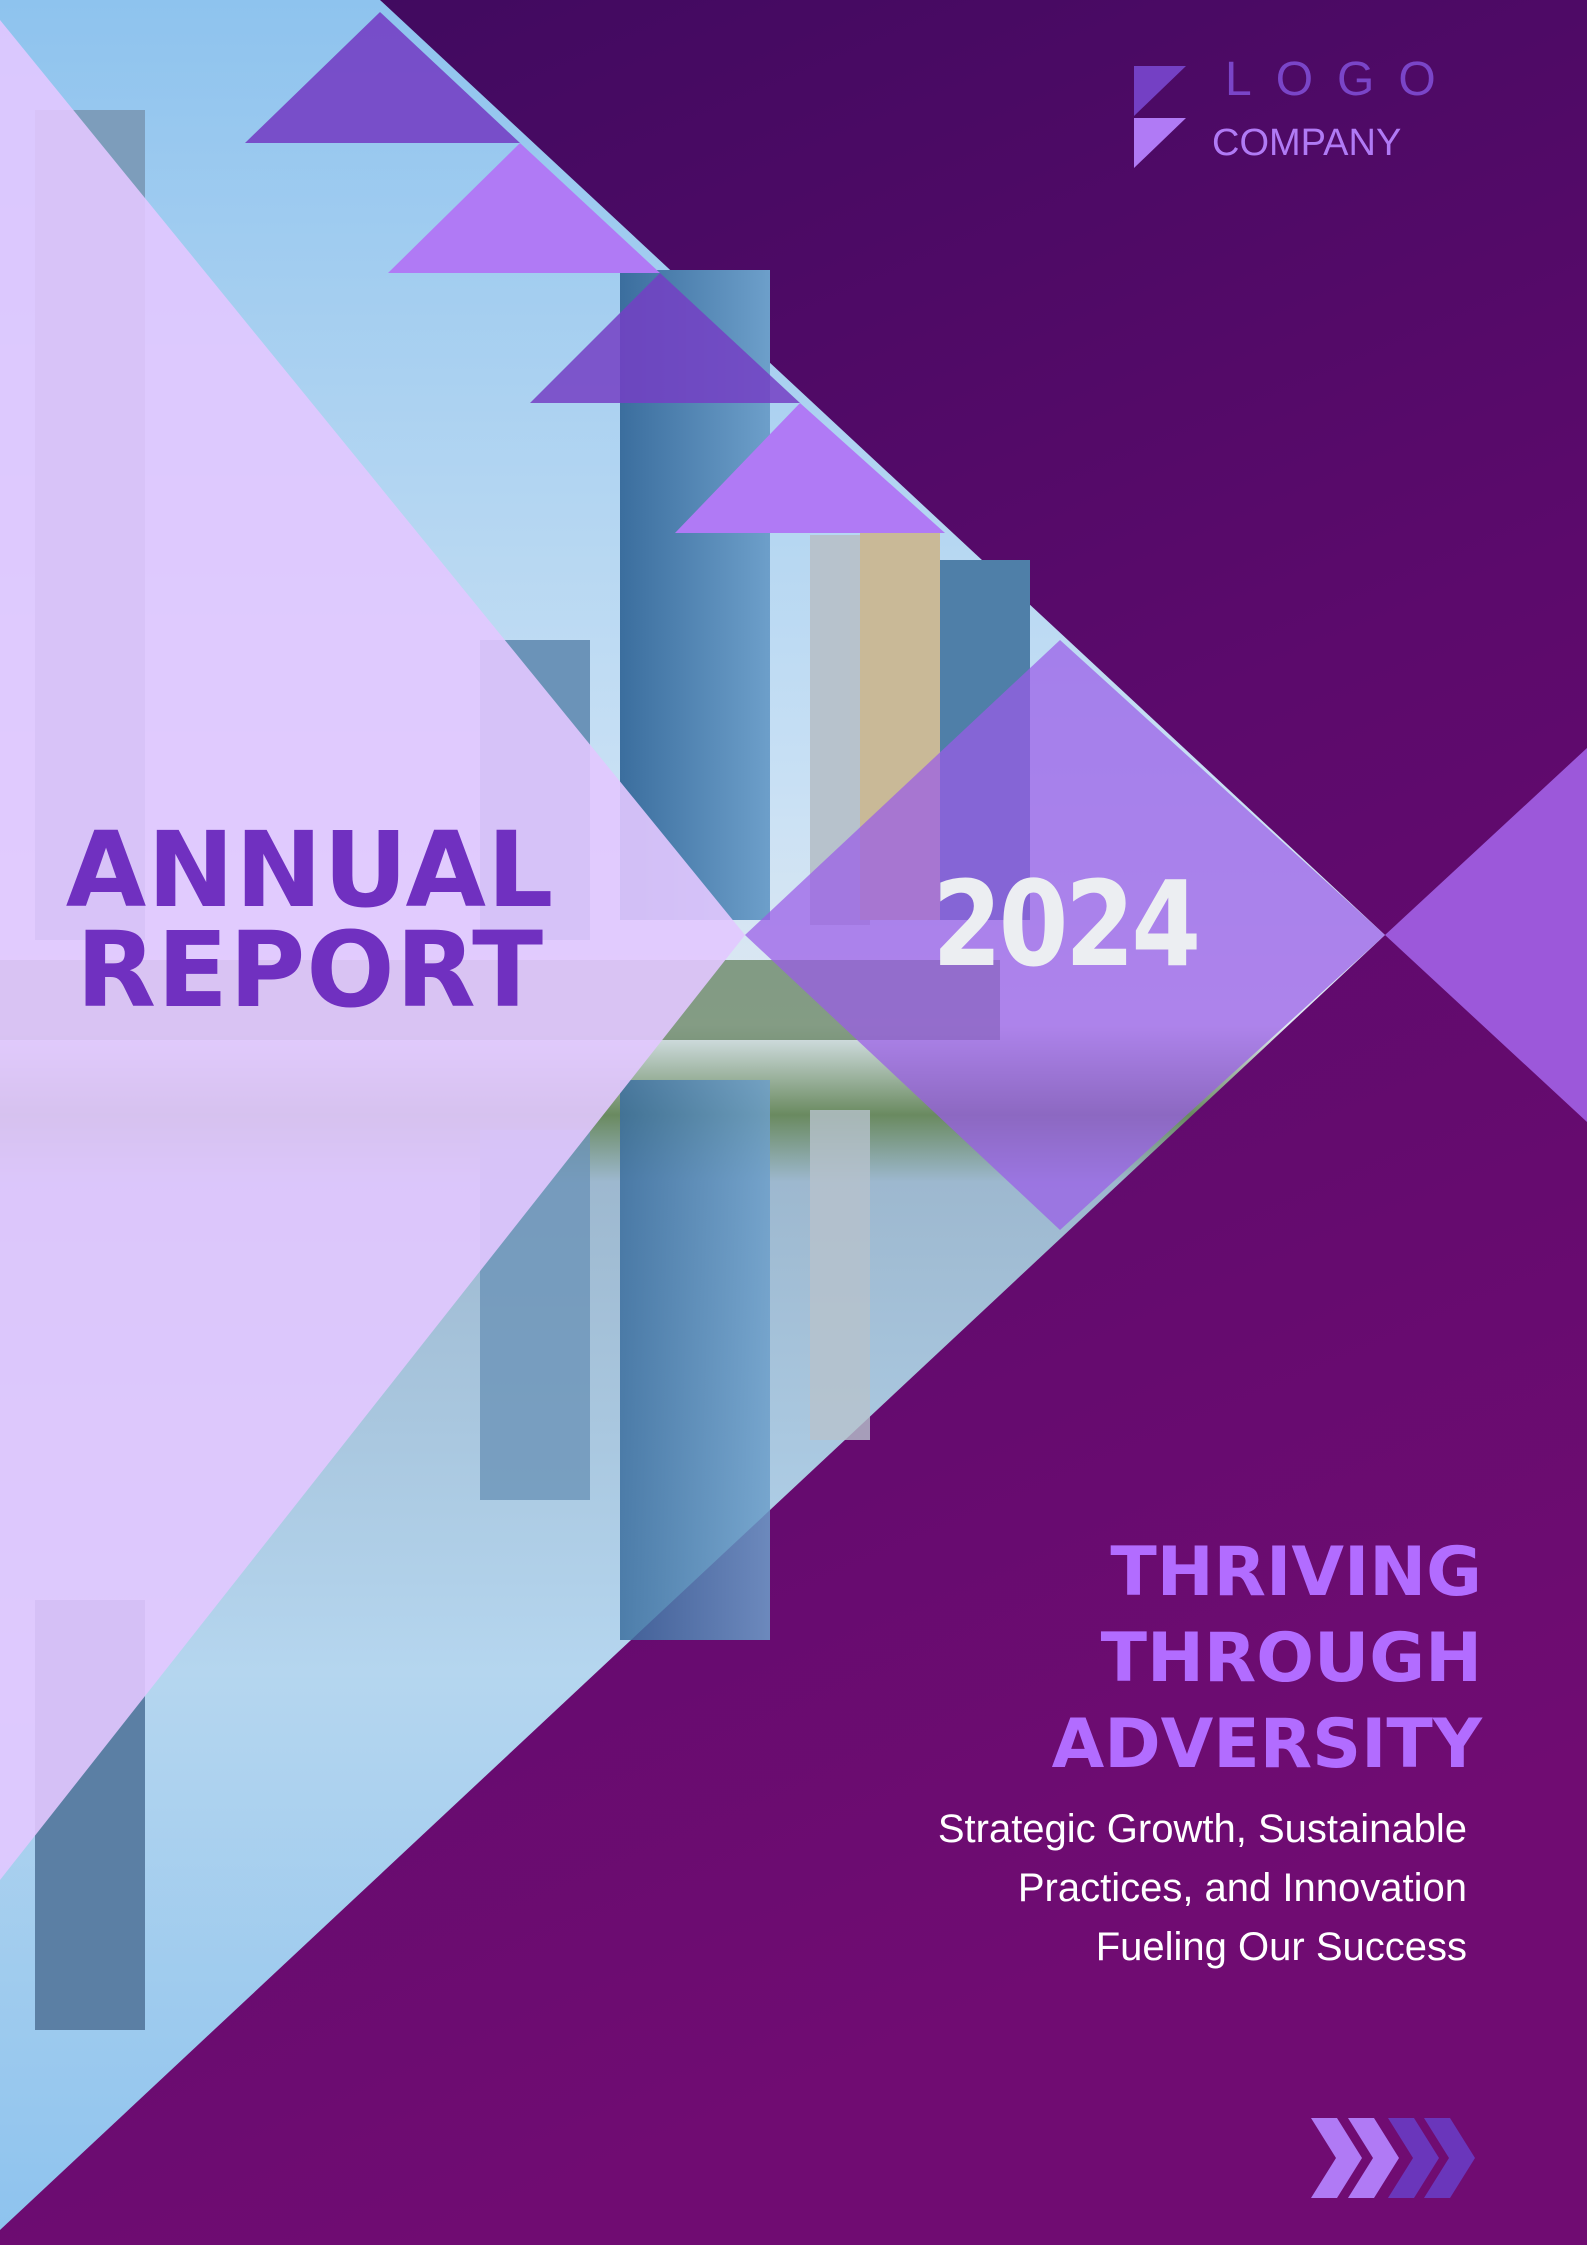 The height and width of the screenshot is (2245, 1587). I want to click on logo-word: LOGO, so click(1342, 79).